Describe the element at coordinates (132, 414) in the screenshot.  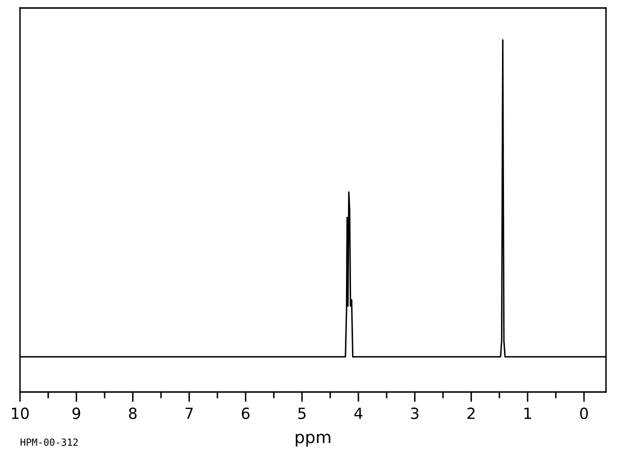
I see `x-tick-label: 8` at that location.